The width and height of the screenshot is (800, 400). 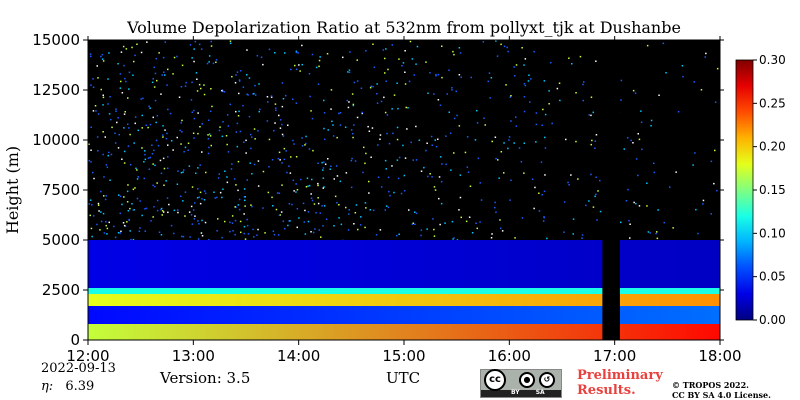 I want to click on y-tick-label: 15000, so click(x=56, y=40).